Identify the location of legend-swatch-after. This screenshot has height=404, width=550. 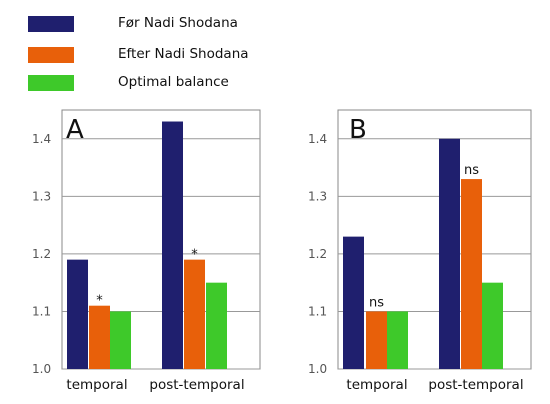
(51, 55).